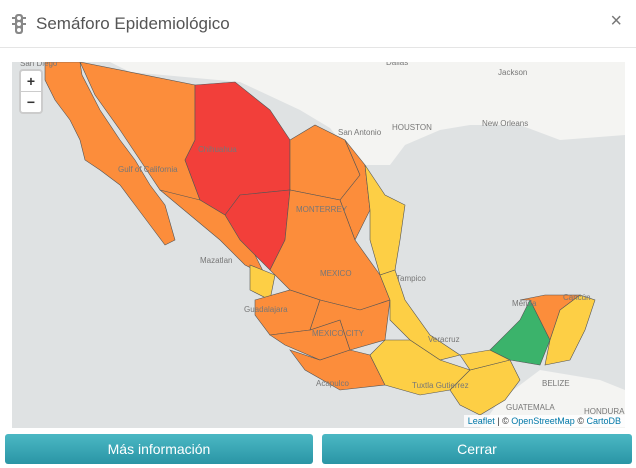 This screenshot has width=636, height=468. I want to click on map-label: Gulf of California, so click(148, 169).